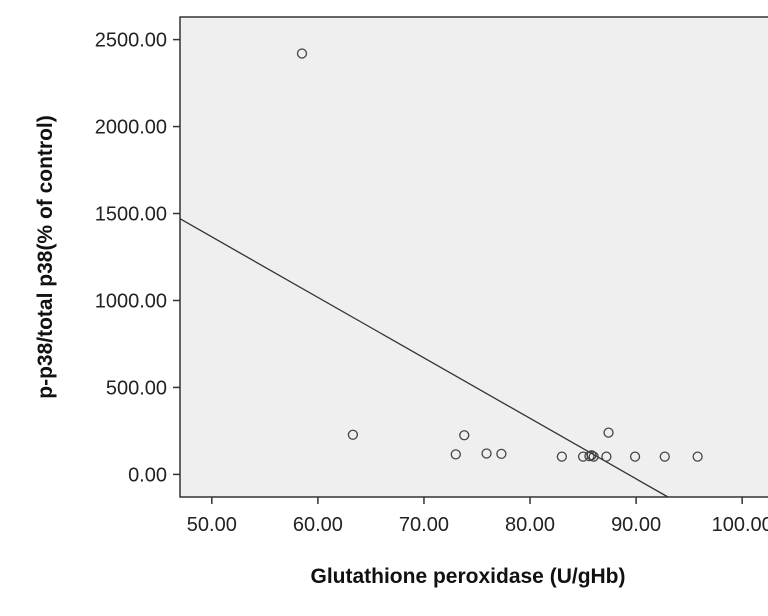  I want to click on x-tick-label: 100.00, so click(740, 525).